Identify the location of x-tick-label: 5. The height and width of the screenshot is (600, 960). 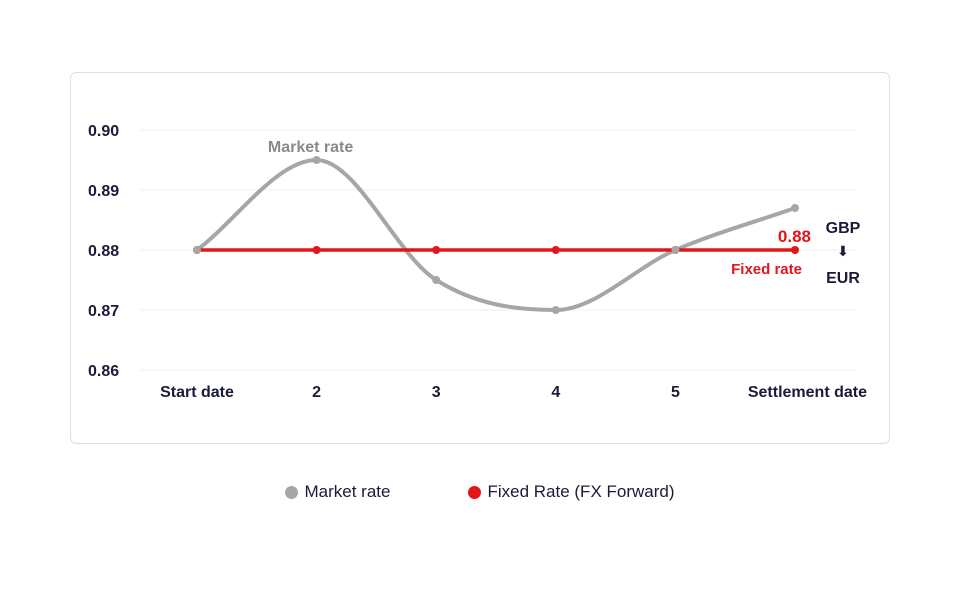
(675, 392).